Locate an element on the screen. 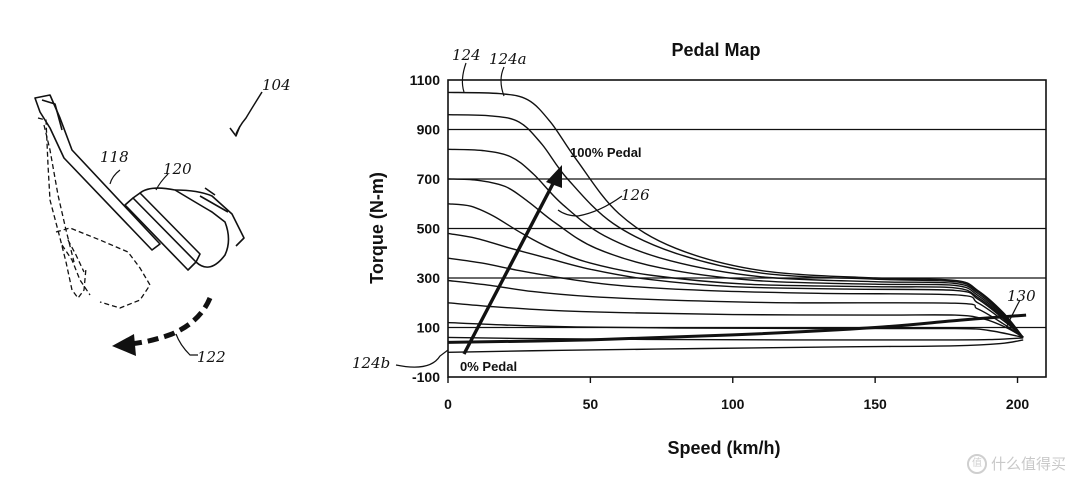  label-124: 124 is located at coordinates (466, 55).